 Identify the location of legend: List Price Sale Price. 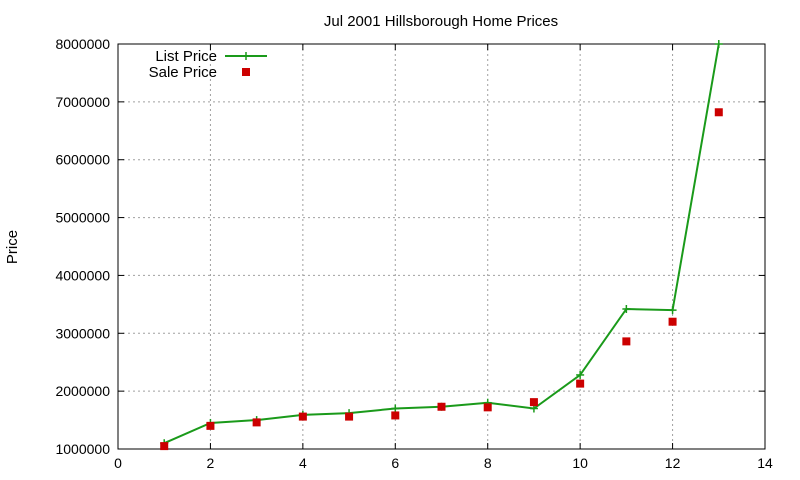
(208, 64).